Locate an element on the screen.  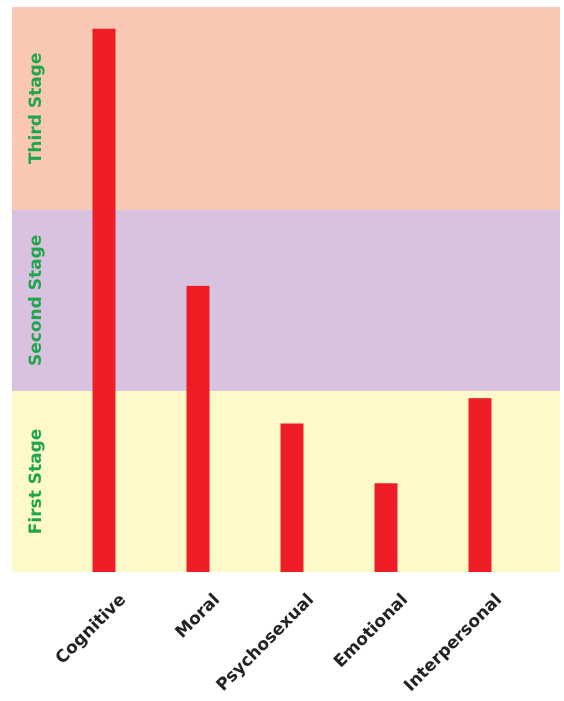
bar-interpersonal is located at coordinates (480, 485).